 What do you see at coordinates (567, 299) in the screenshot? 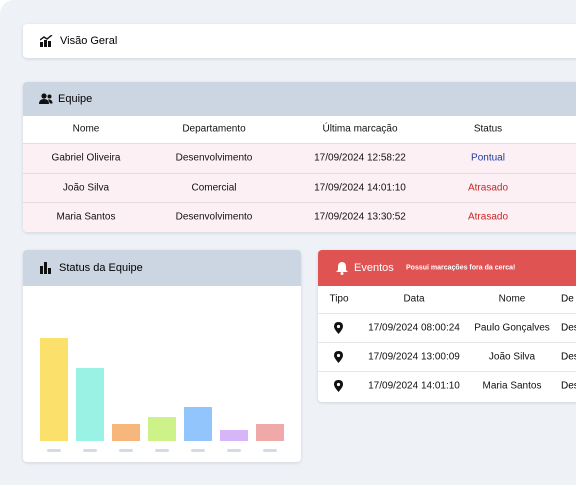
I see `column-header: De` at bounding box center [567, 299].